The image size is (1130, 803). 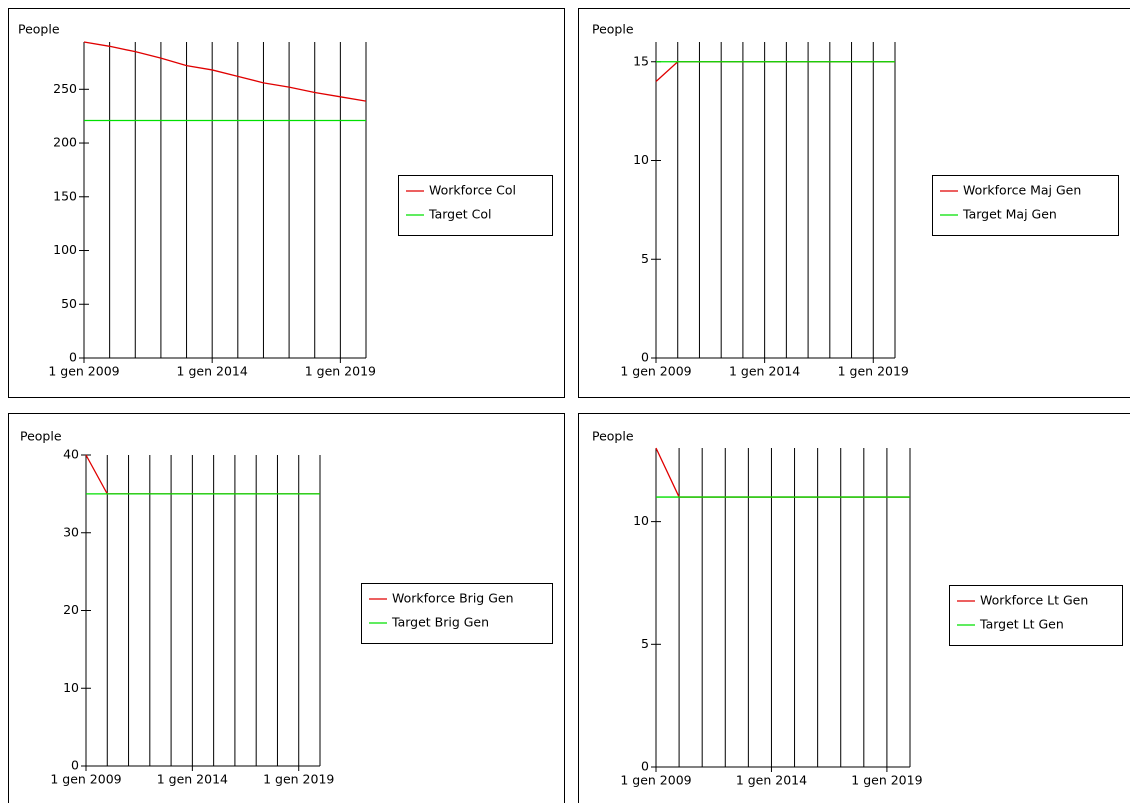 What do you see at coordinates (1009, 214) in the screenshot?
I see `legend-label: Target Maj Gen` at bounding box center [1009, 214].